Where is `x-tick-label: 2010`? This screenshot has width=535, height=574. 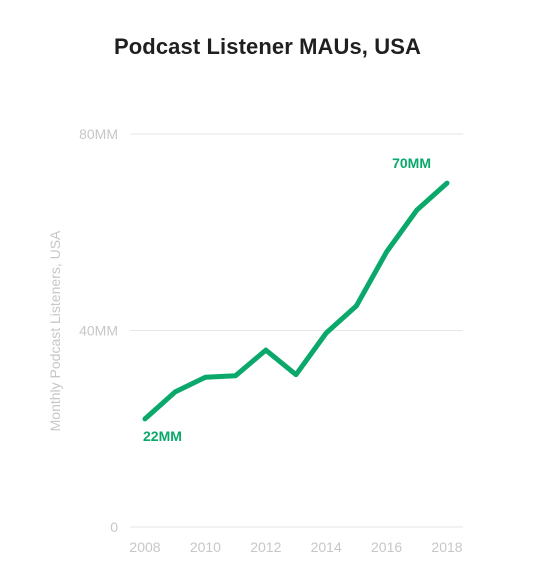 x-tick-label: 2010 is located at coordinates (205, 547).